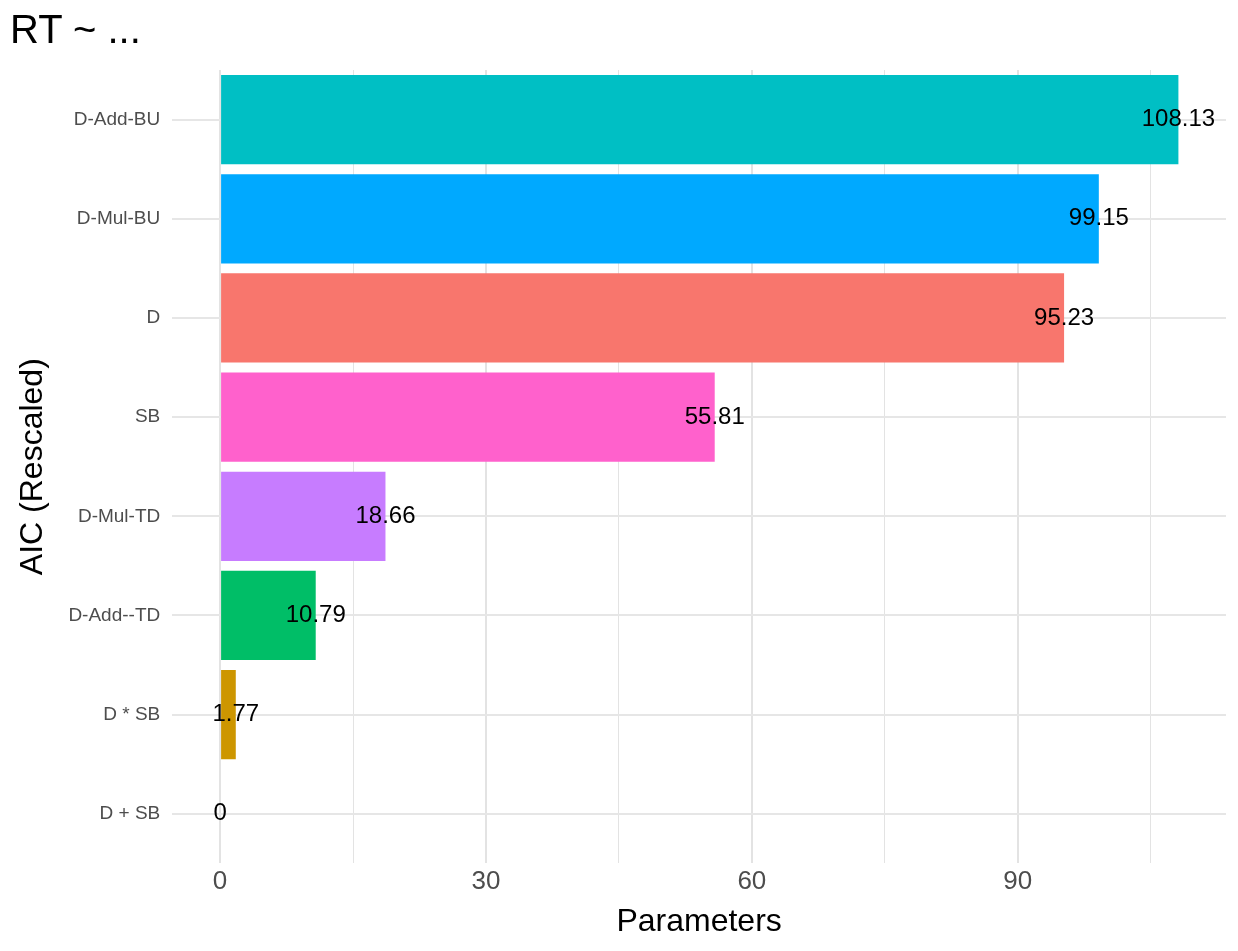 This screenshot has height=951, width=1238. Describe the element at coordinates (119, 515) in the screenshot. I see `y-tick-label: D-Mul-TD` at that location.